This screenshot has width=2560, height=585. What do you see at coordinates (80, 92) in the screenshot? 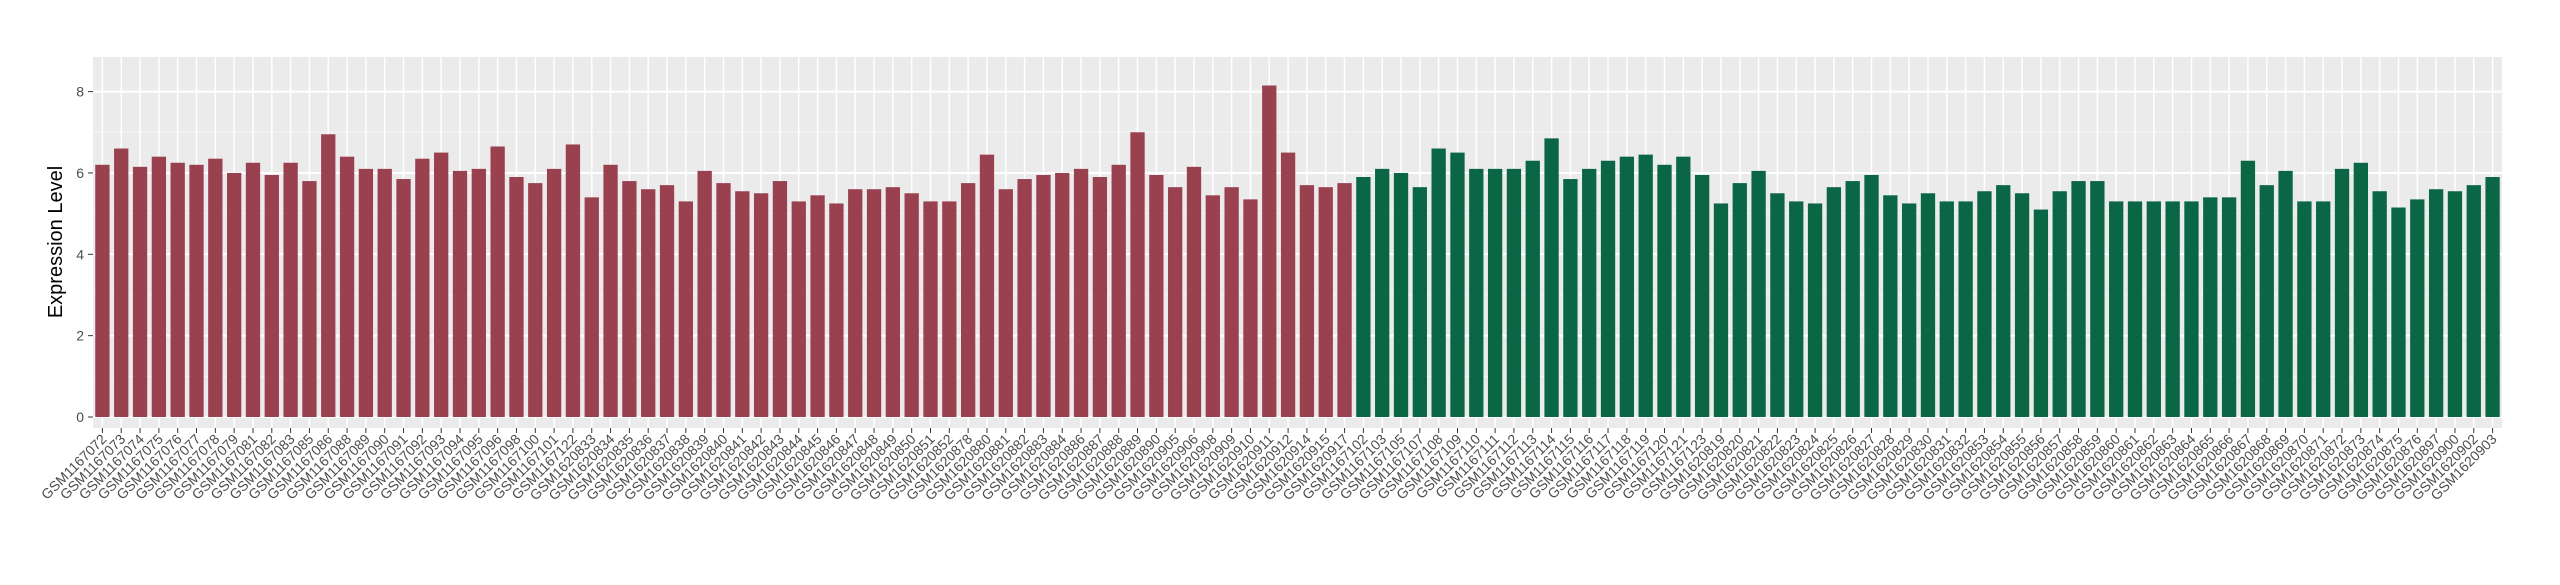
I see `y-tick-label: 8` at bounding box center [80, 92].